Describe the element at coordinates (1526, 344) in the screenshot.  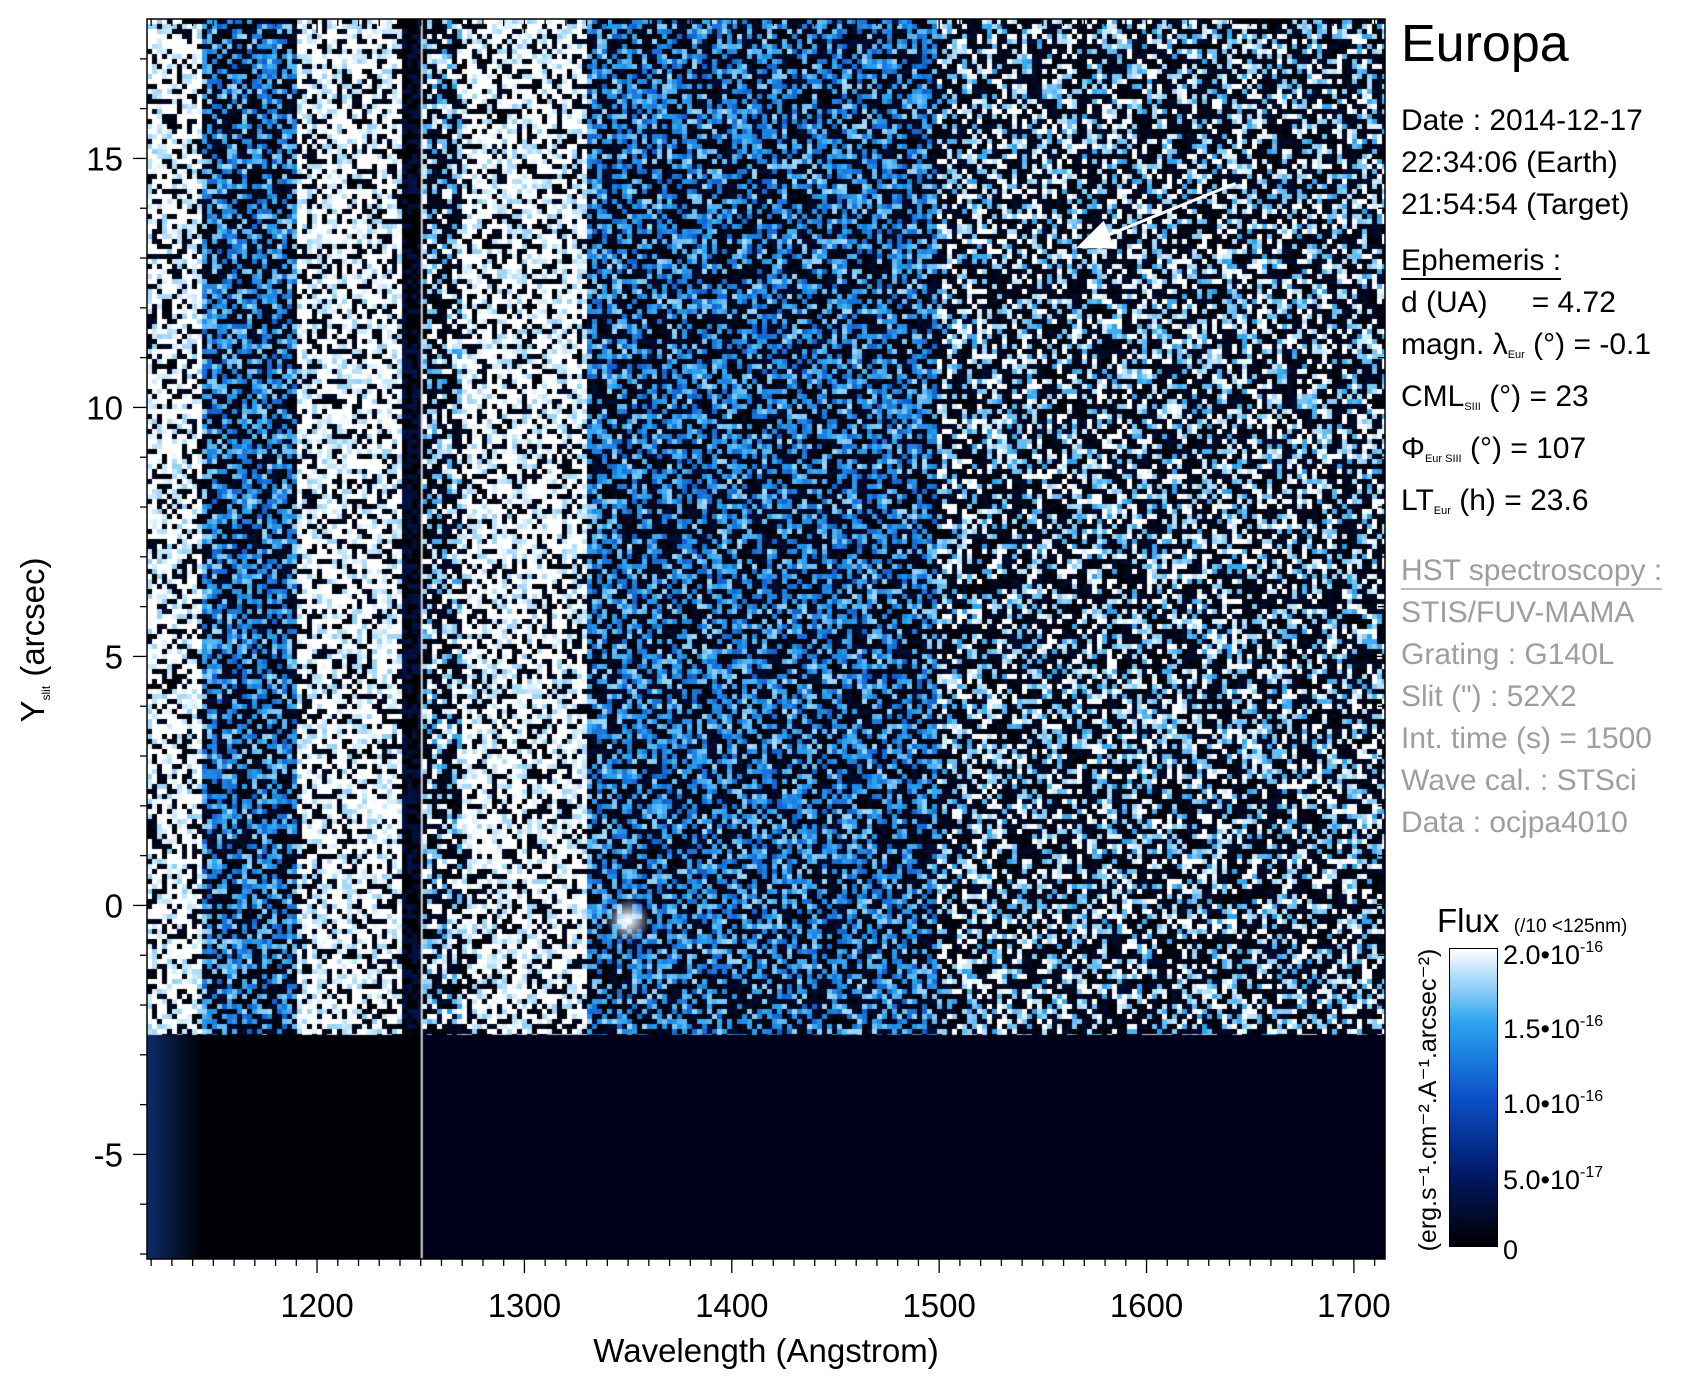
I see `magnetic-latitude-line: magn. λEur (°) = -0.1` at that location.